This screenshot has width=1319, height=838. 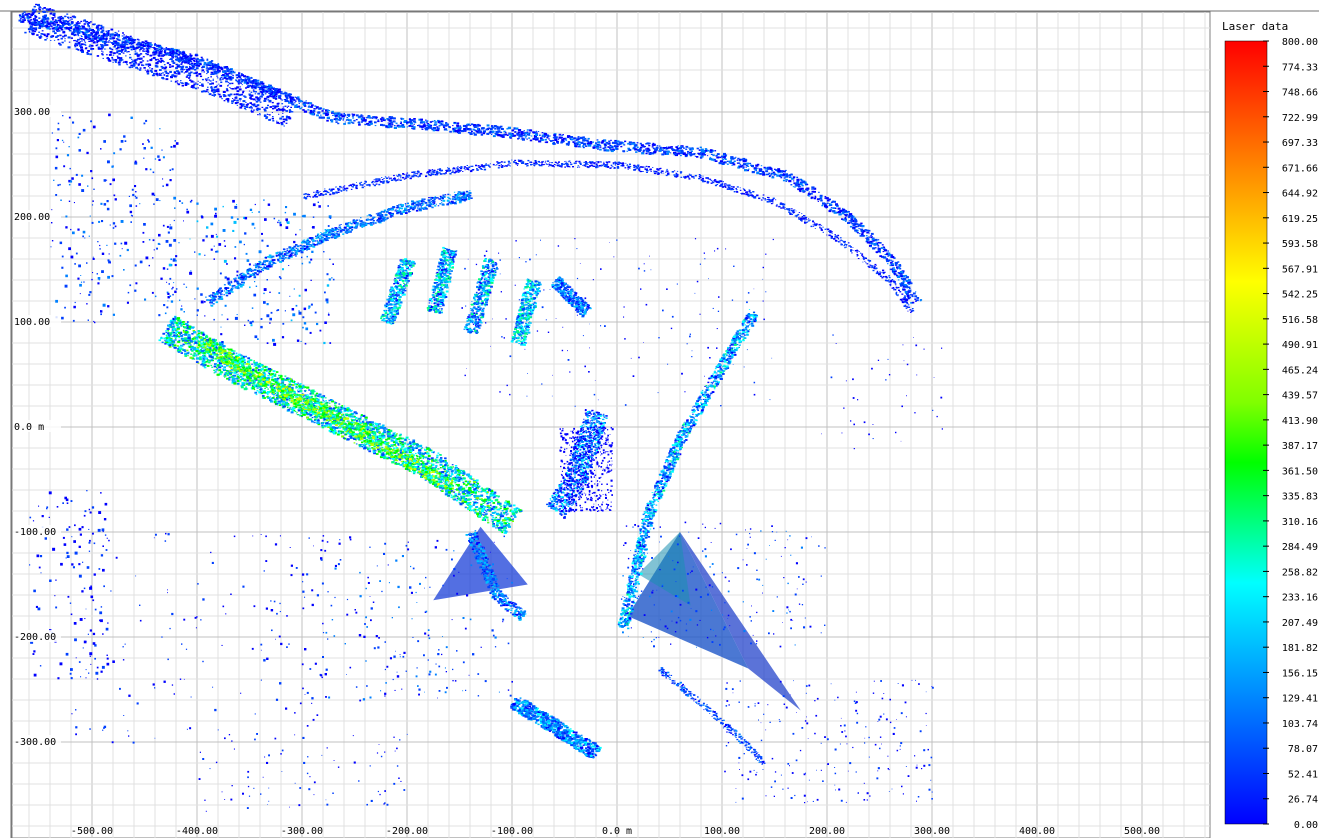 What do you see at coordinates (512, 831) in the screenshot?
I see `x-tick-label: -100.00` at bounding box center [512, 831].